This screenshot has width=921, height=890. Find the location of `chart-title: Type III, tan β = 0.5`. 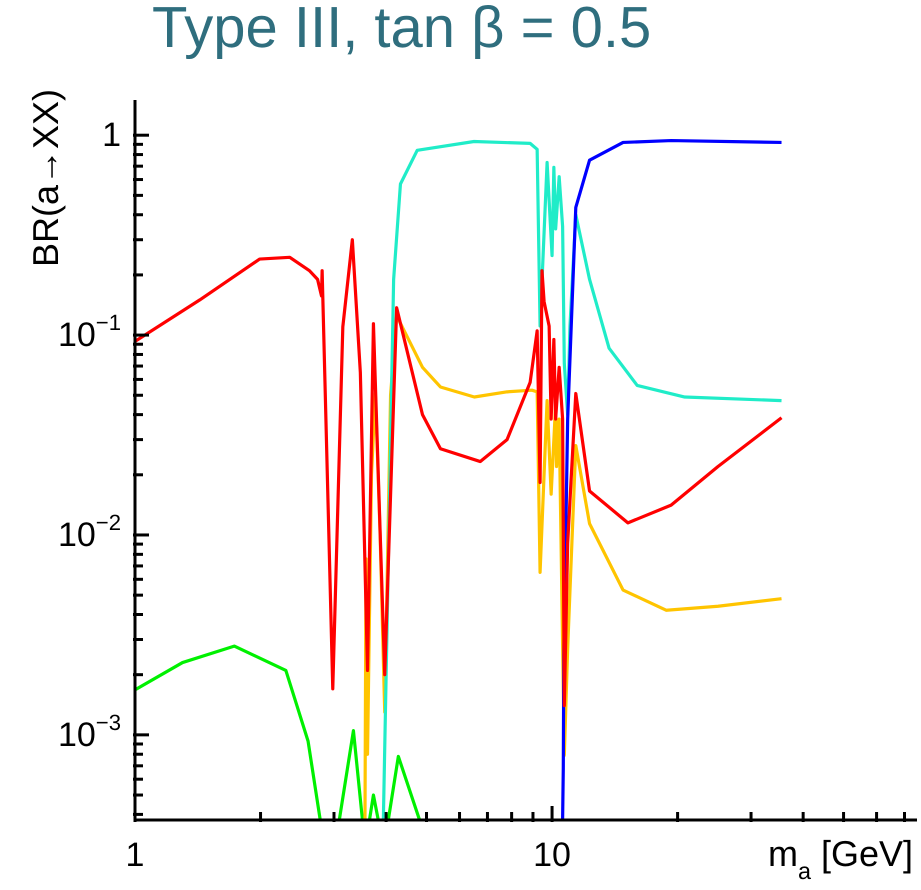

chart-title: Type III, tan β = 0.5 is located at coordinates (402, 30).